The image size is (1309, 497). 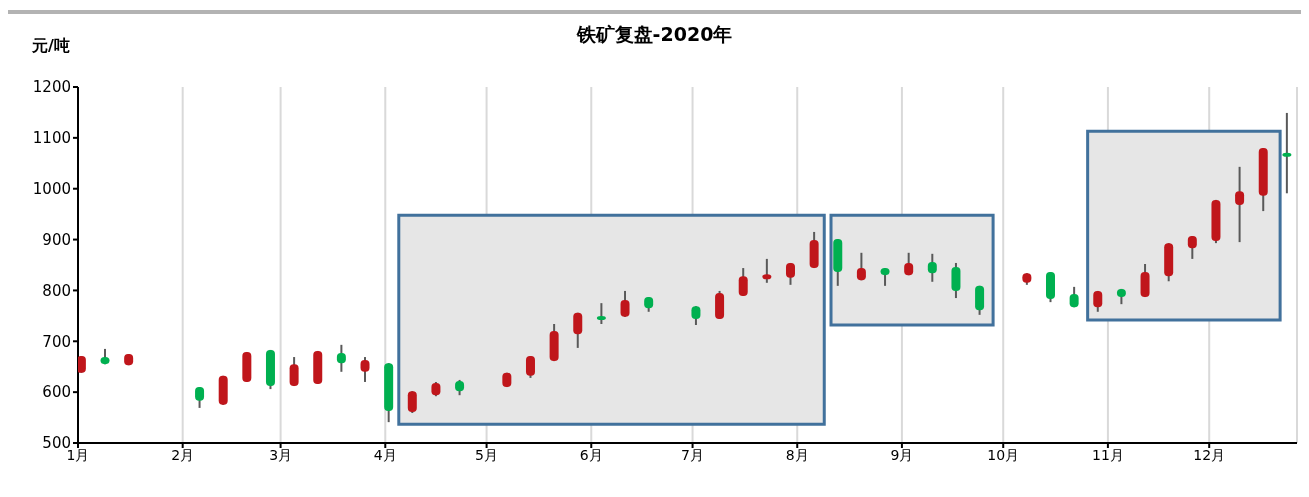 What do you see at coordinates (591, 454) in the screenshot?
I see `x-tick-label: 6月` at bounding box center [591, 454].